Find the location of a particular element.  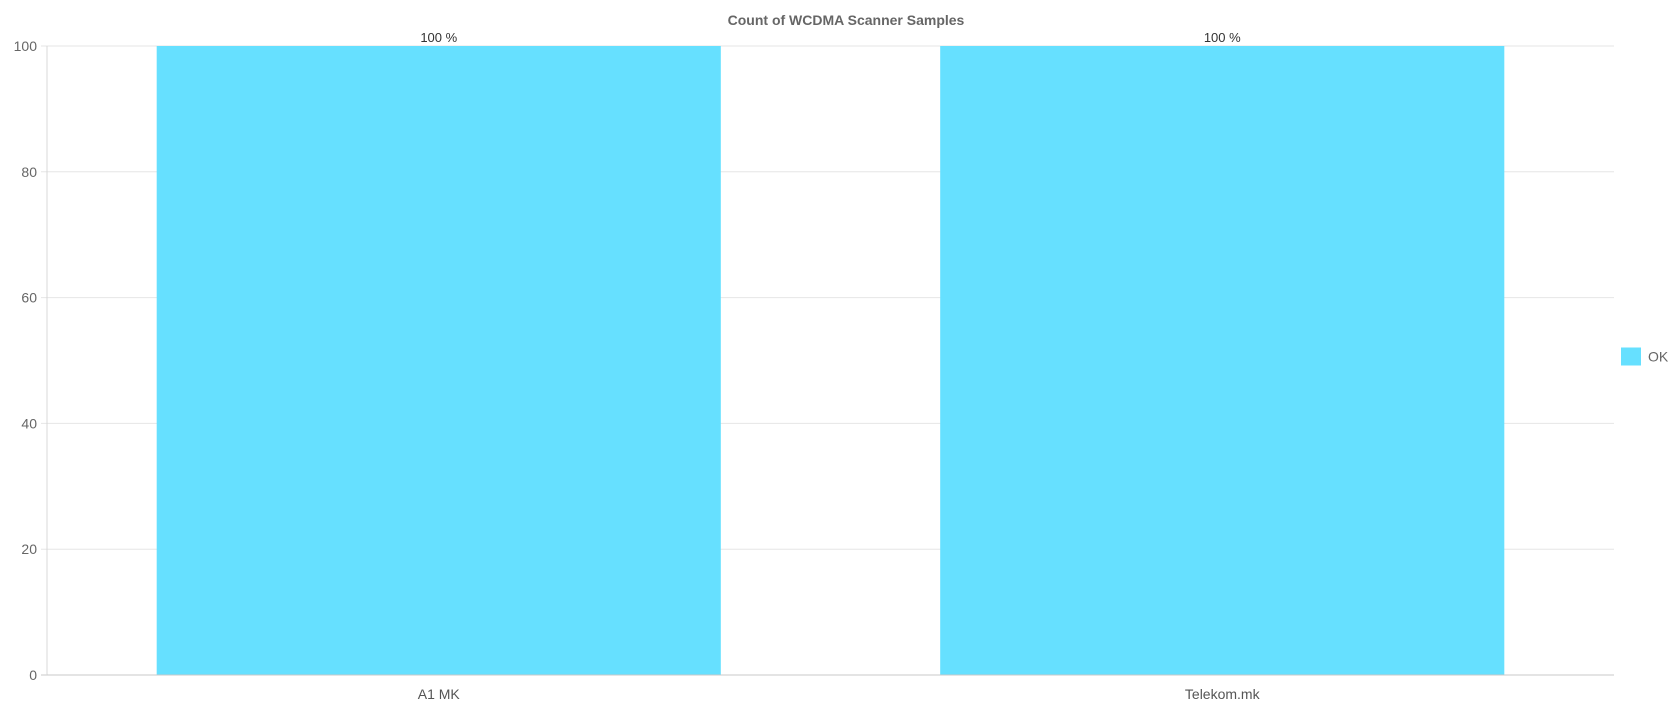

legend: OK is located at coordinates (1645, 356).